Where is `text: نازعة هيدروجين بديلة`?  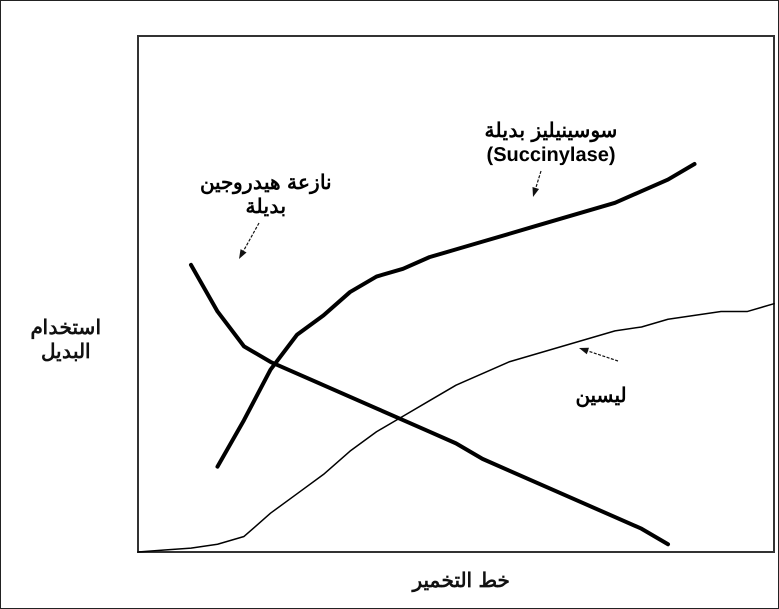 text: نازعة هيدروجين بديلة is located at coordinates (266, 195).